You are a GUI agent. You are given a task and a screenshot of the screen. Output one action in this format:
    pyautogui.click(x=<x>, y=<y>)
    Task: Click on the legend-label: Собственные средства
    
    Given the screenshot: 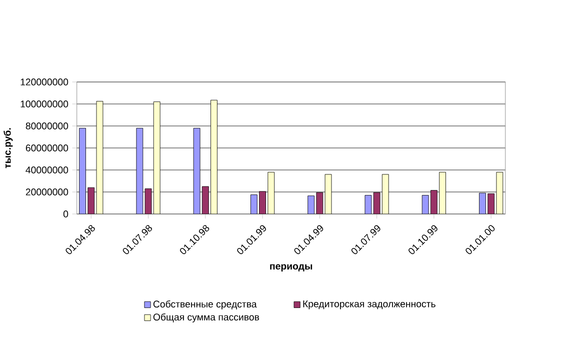 What is the action you would take?
    pyautogui.click(x=205, y=305)
    